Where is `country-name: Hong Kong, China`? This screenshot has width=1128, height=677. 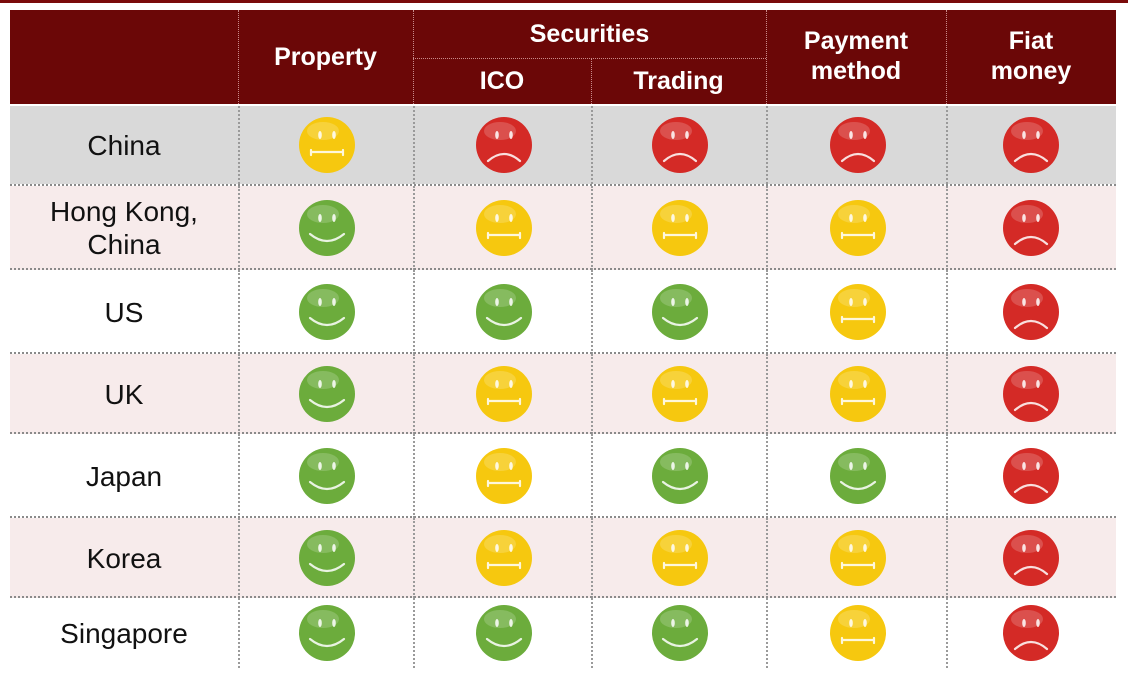
country-name: Hong Kong, China is located at coordinates (124, 228).